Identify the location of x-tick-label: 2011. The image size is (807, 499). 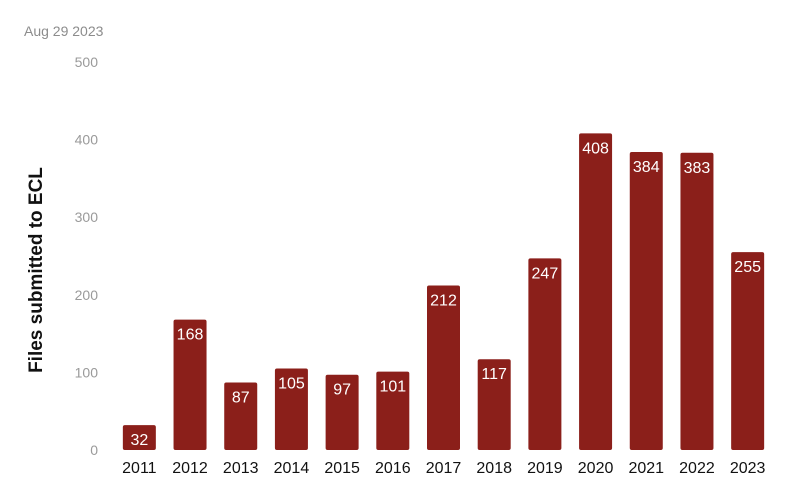
(139, 468).